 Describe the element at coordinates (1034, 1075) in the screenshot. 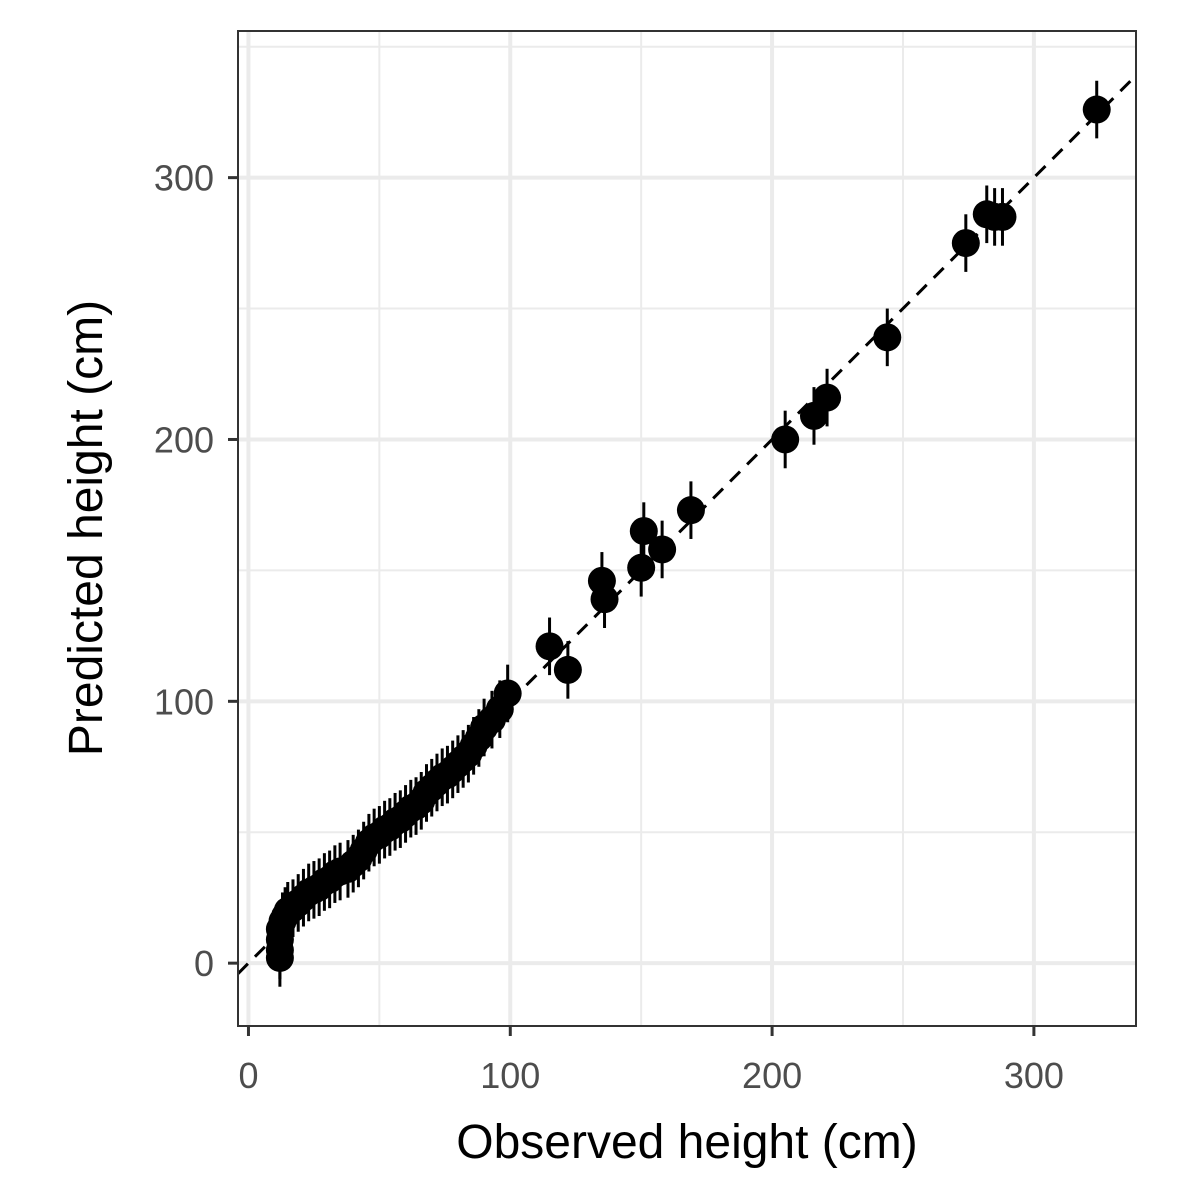

I see `x-tick-label: 300` at that location.